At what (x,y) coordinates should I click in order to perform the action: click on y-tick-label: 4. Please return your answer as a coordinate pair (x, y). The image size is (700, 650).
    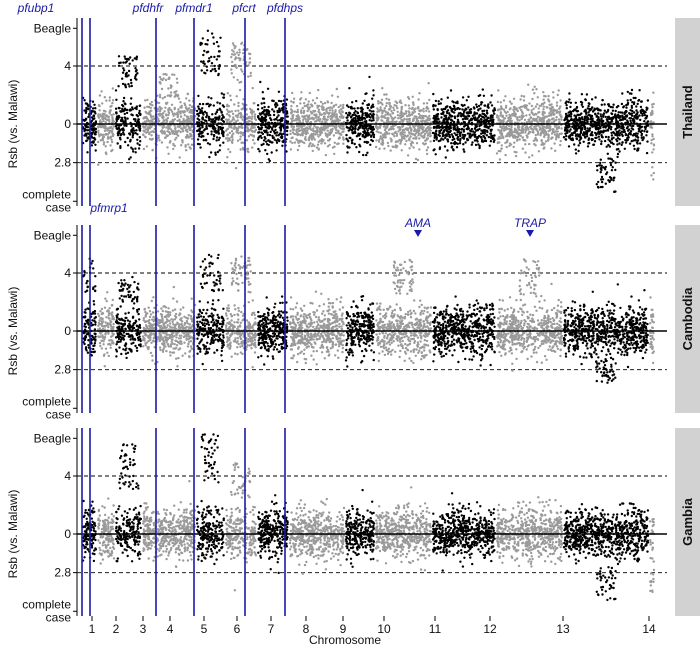
    Looking at the image, I should click on (67, 66).